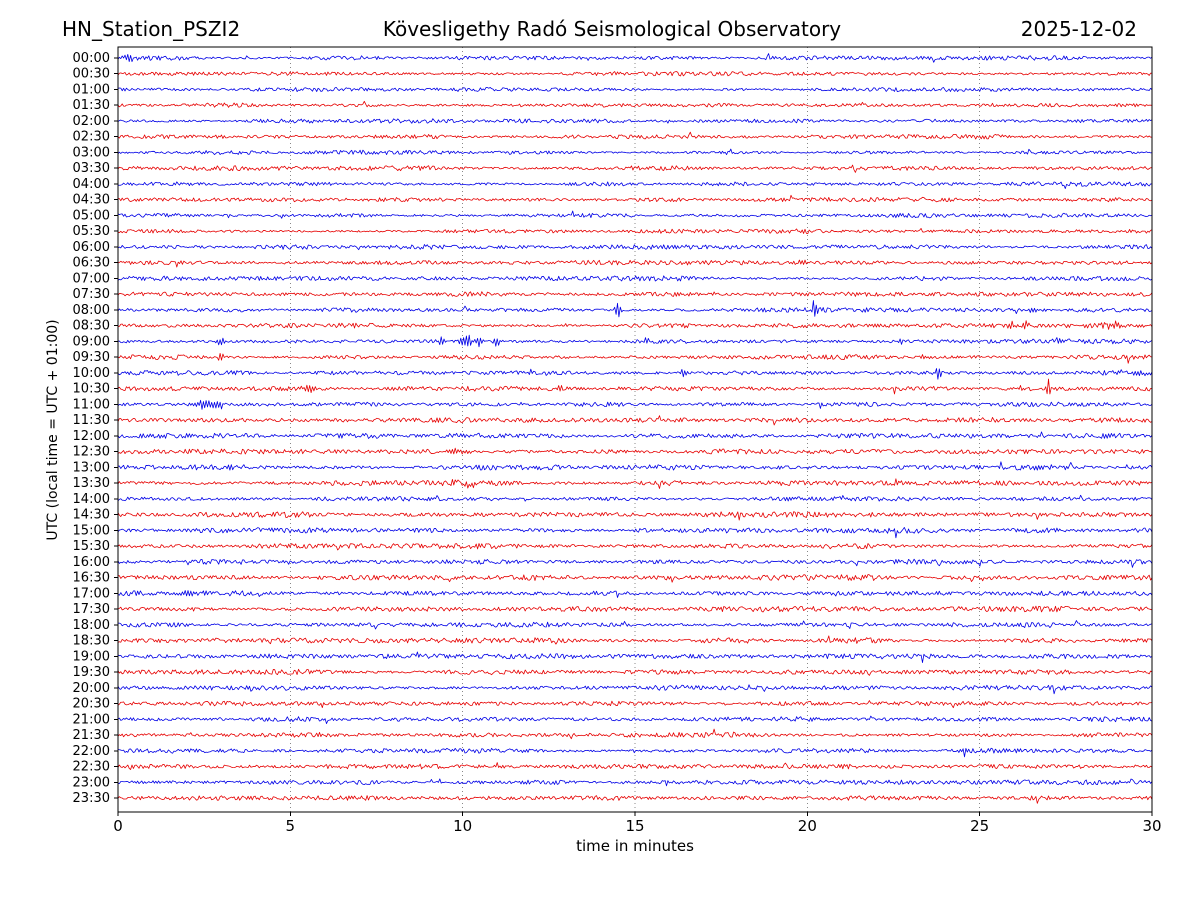 The height and width of the screenshot is (904, 1200). Describe the element at coordinates (91, 247) in the screenshot. I see `row-time-label: 06:00` at that location.